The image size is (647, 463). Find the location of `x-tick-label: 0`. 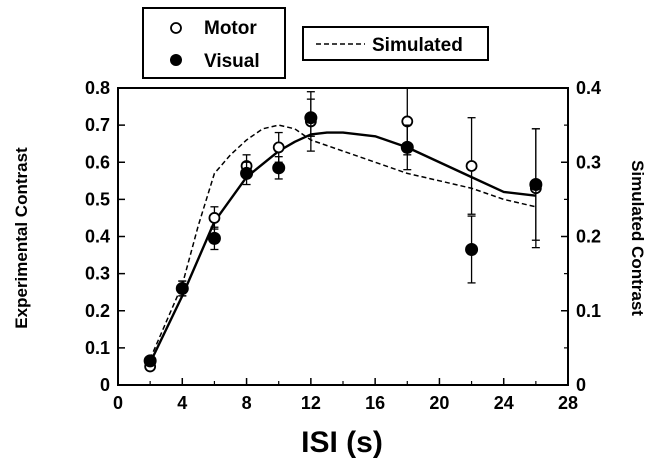

x-tick-label: 0 is located at coordinates (118, 403).